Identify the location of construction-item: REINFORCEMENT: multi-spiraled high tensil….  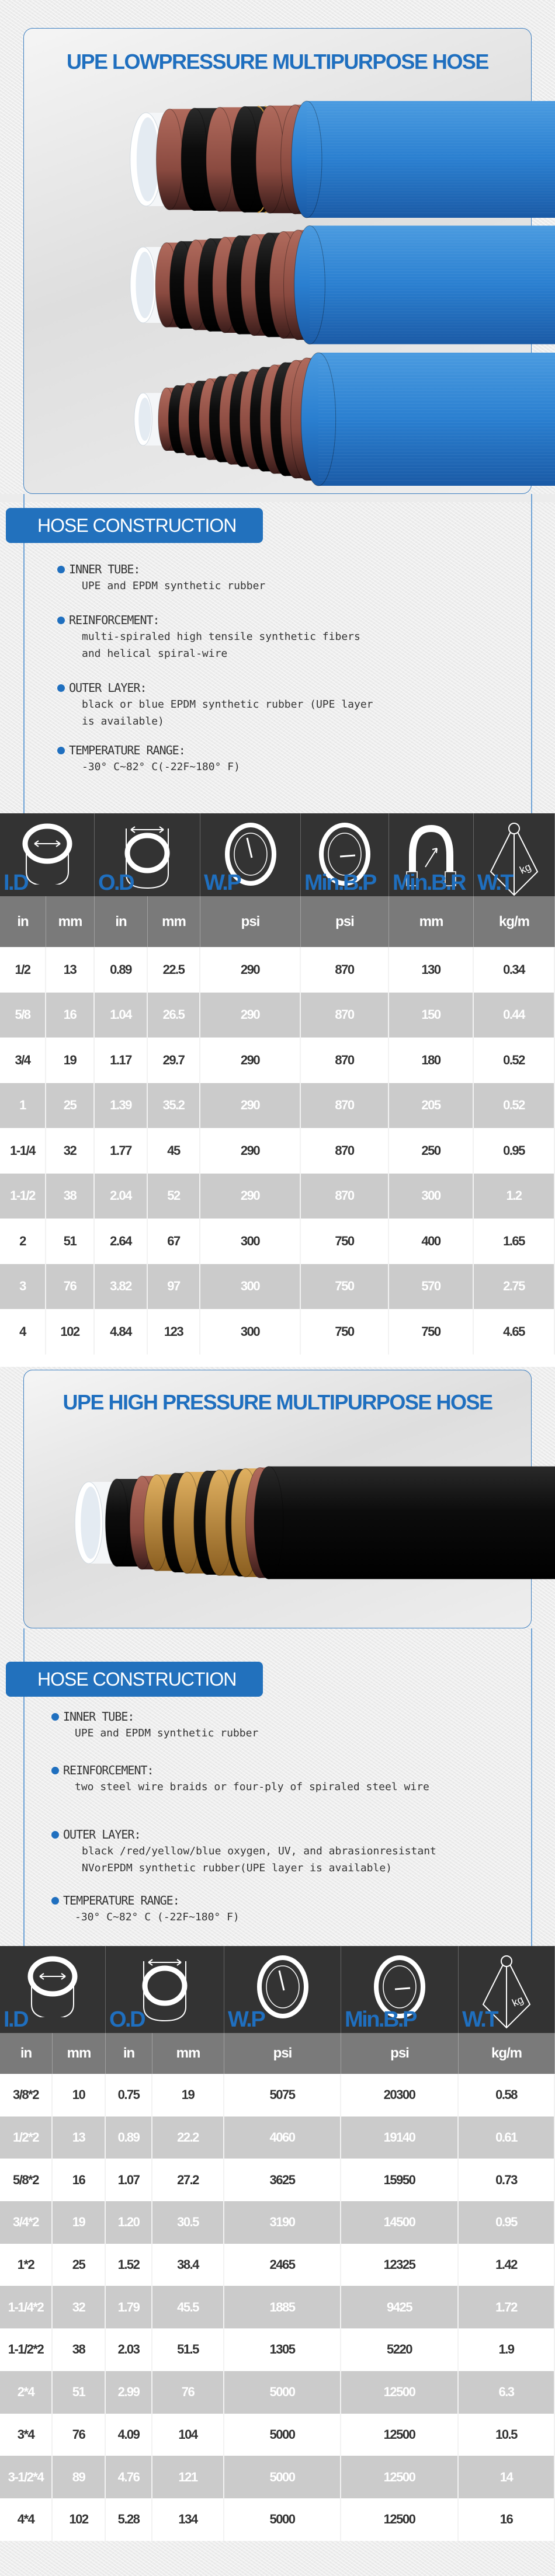
(209, 637).